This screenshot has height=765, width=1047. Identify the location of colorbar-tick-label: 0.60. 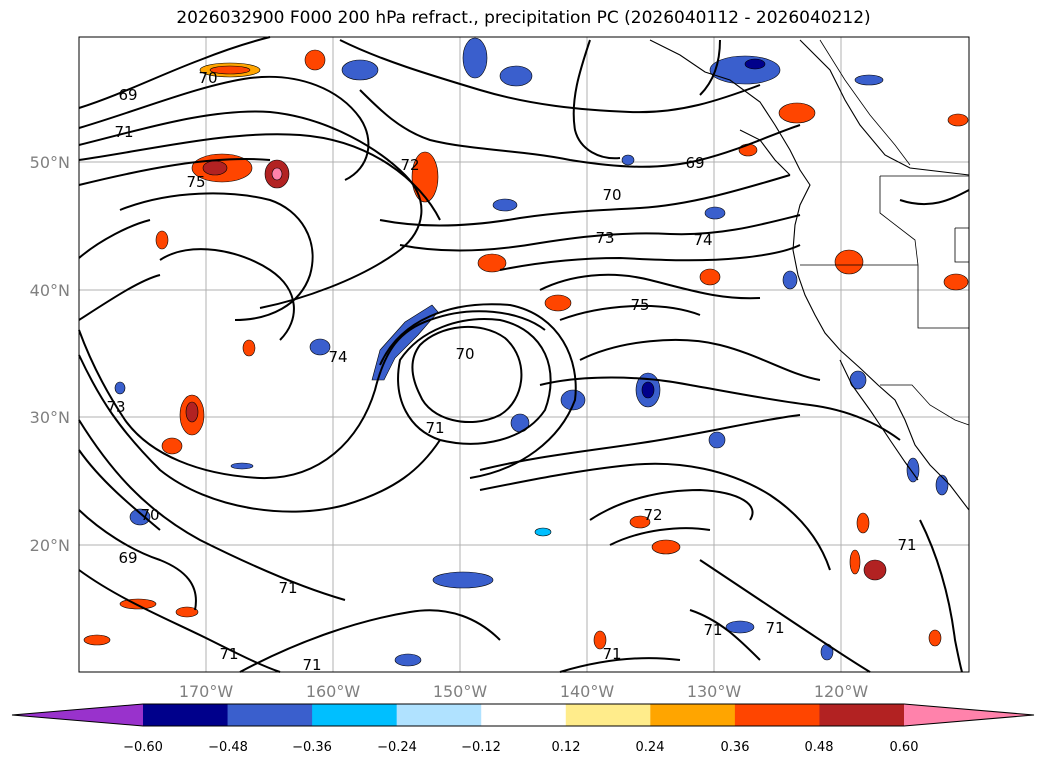
(904, 747).